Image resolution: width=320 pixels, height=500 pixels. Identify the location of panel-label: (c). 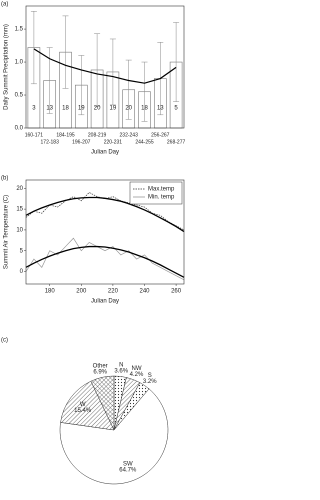
(4, 341).